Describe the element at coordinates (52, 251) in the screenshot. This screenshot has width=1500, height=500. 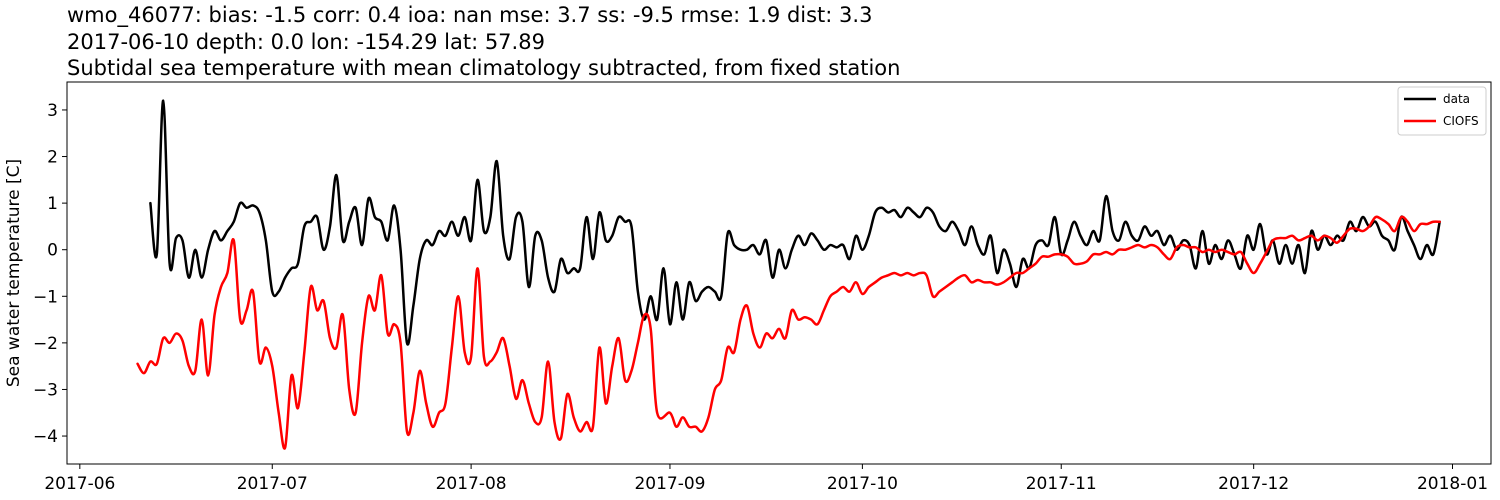
I see `y-tick-label: 0` at that location.